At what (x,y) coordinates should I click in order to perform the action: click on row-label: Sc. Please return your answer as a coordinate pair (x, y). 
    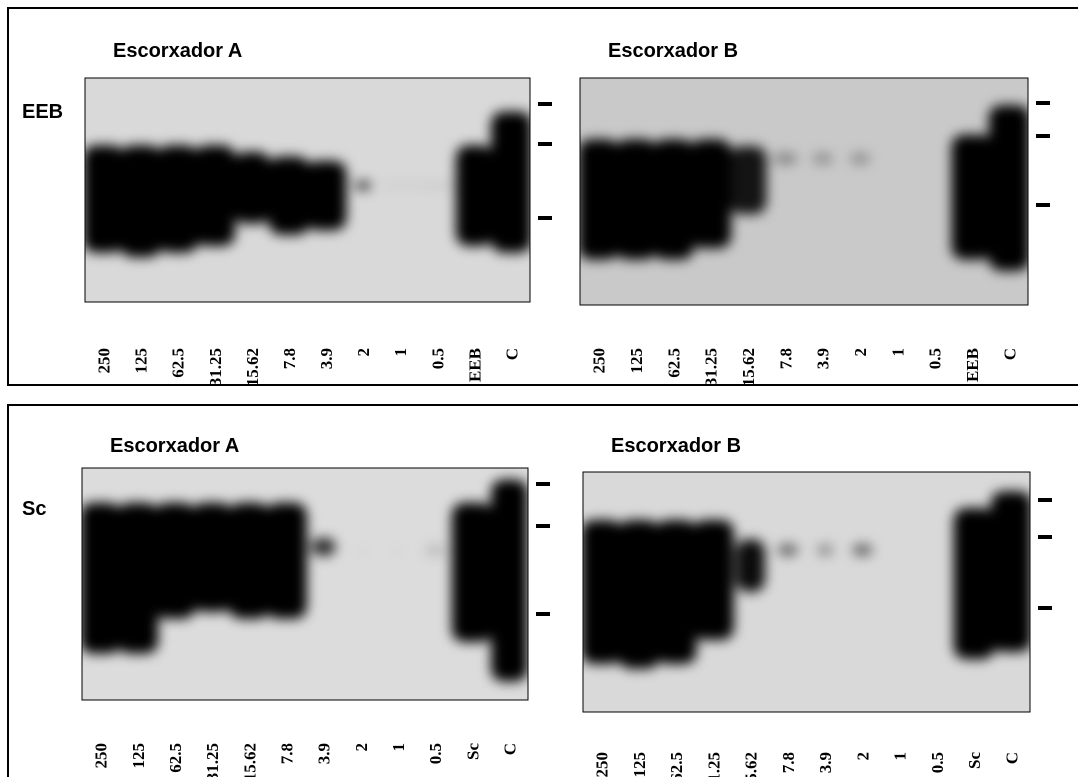
    Looking at the image, I should click on (34, 509).